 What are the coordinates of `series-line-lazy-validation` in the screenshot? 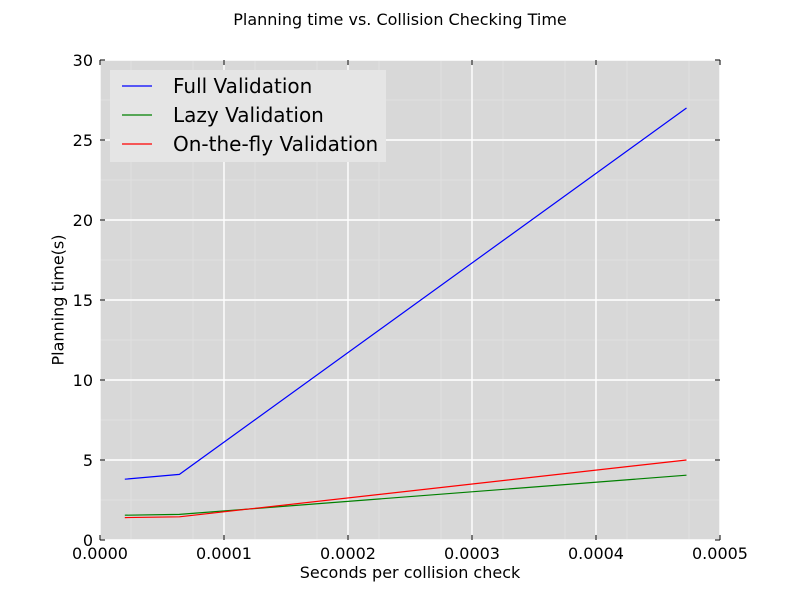 It's located at (405, 495).